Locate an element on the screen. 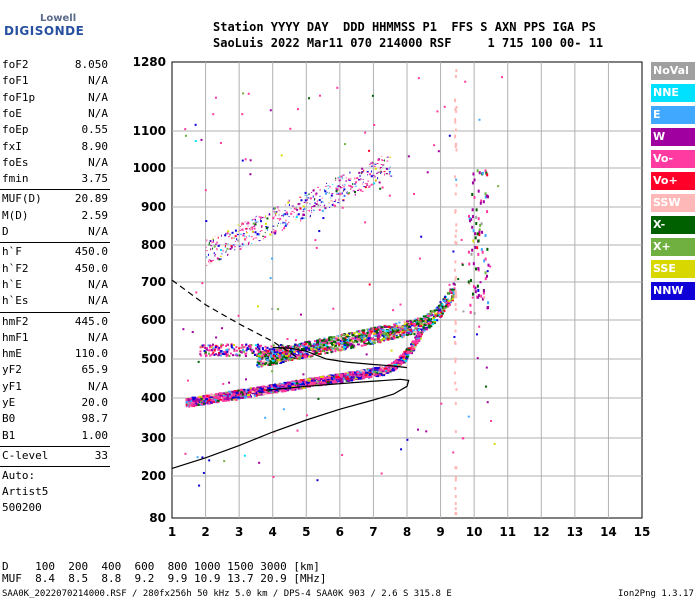 This screenshot has height=600, width=700. param-row: C-level 33 is located at coordinates (55, 457).